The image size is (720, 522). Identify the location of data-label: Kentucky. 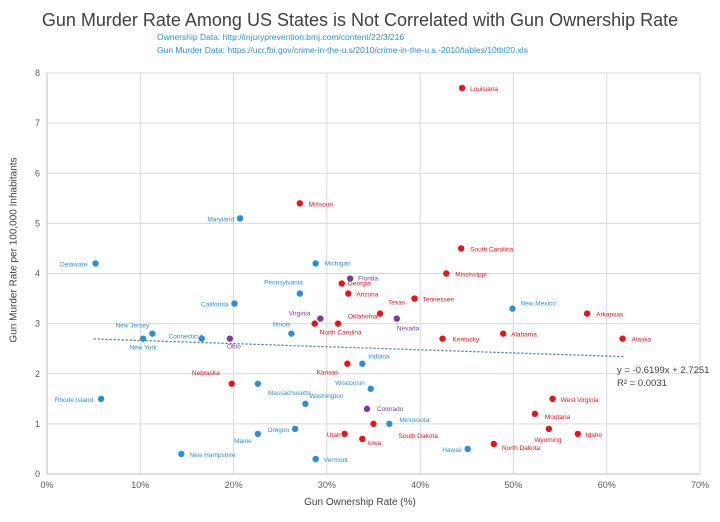
(466, 340).